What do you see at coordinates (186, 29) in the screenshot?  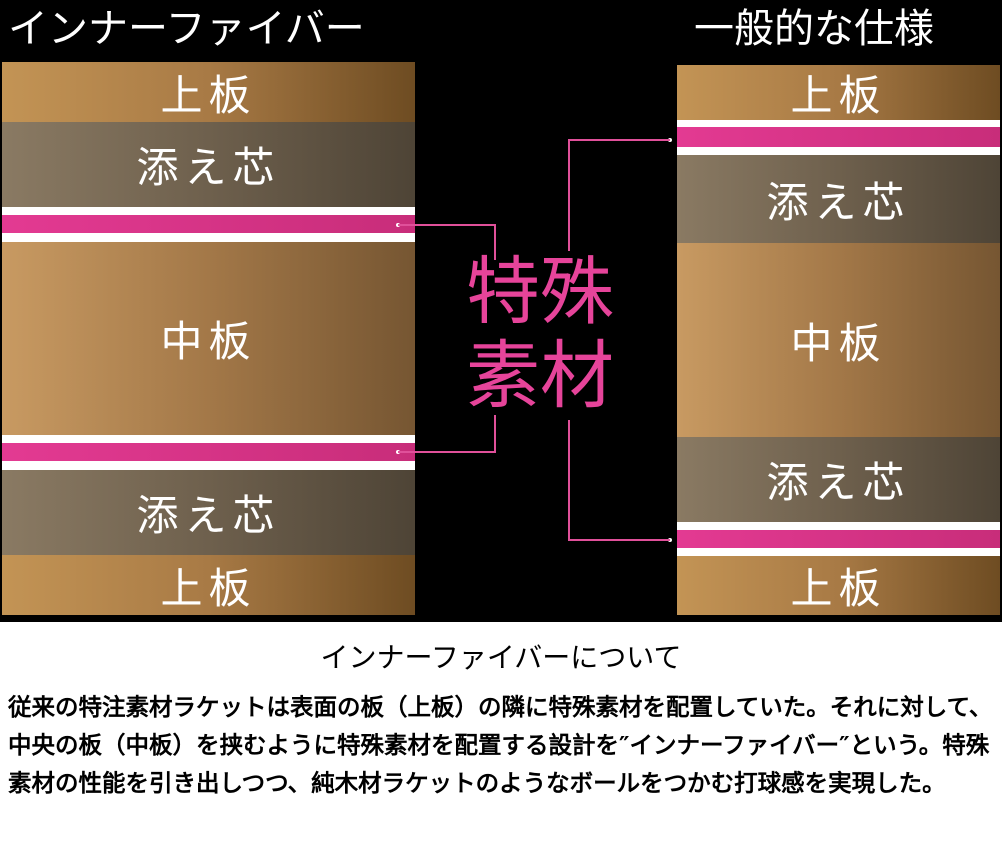 I see `left-heading: インナーファイバー` at bounding box center [186, 29].